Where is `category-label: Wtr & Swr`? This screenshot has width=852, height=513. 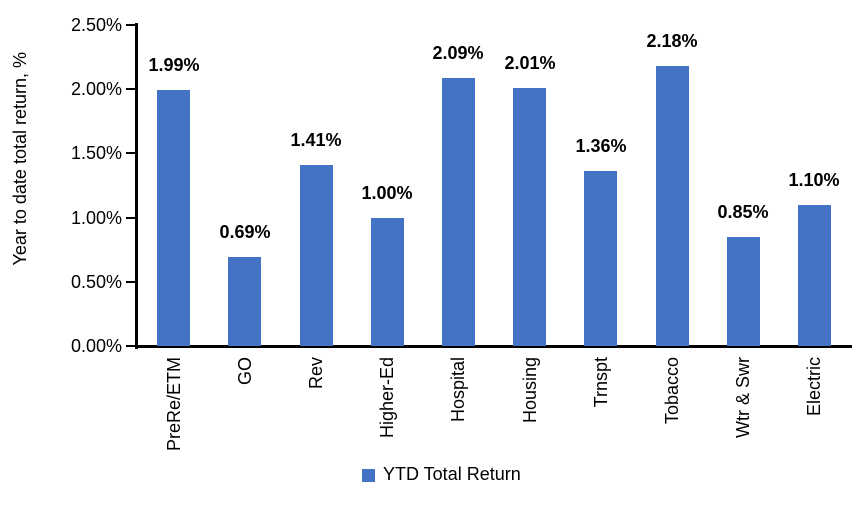
category-label: Wtr & Swr is located at coordinates (743, 397).